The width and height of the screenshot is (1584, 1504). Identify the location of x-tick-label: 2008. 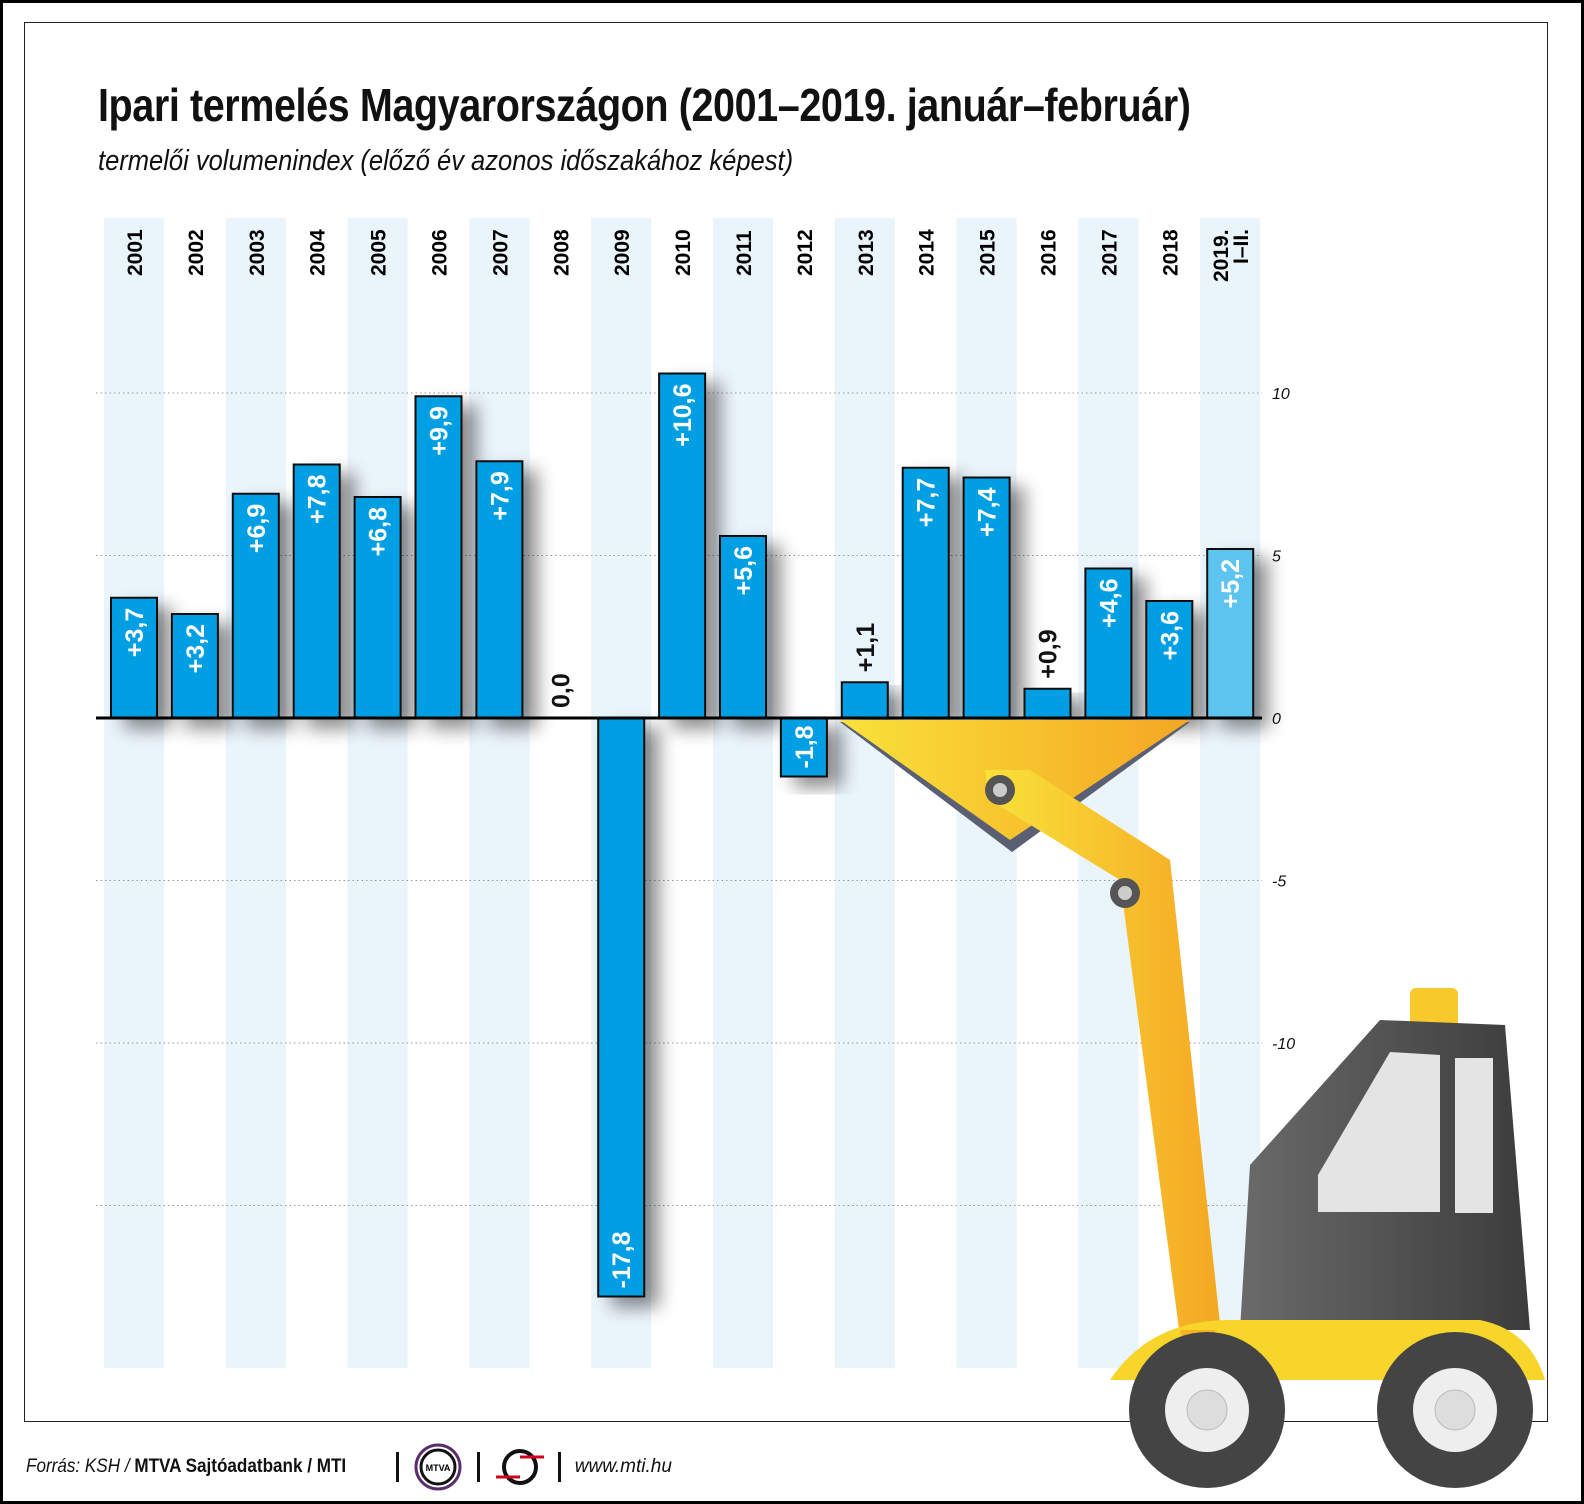
(561, 252).